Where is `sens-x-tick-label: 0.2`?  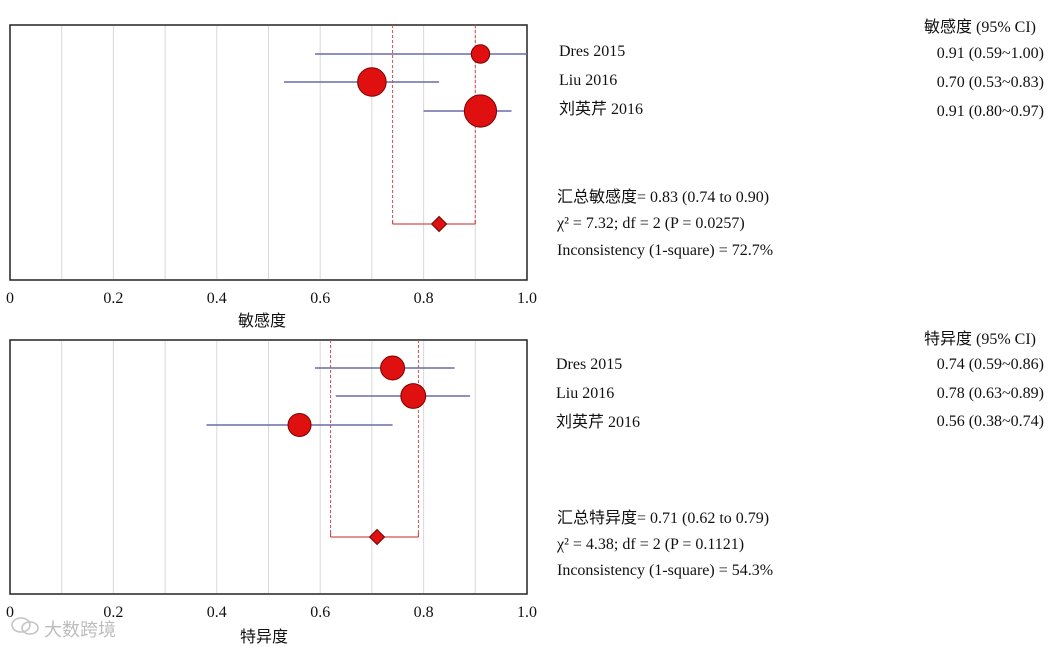 sens-x-tick-label: 0.2 is located at coordinates (113, 298).